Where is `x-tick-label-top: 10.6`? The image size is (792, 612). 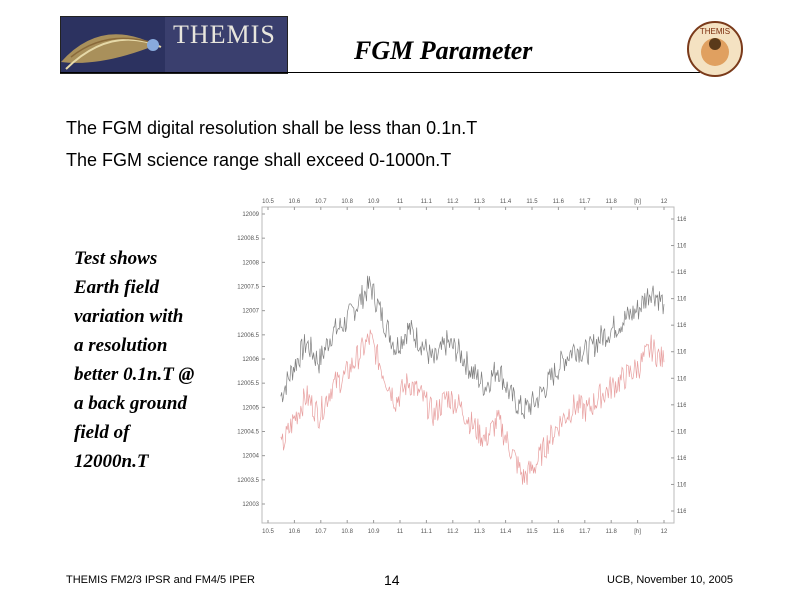 x-tick-label-top: 10.6 is located at coordinates (295, 202).